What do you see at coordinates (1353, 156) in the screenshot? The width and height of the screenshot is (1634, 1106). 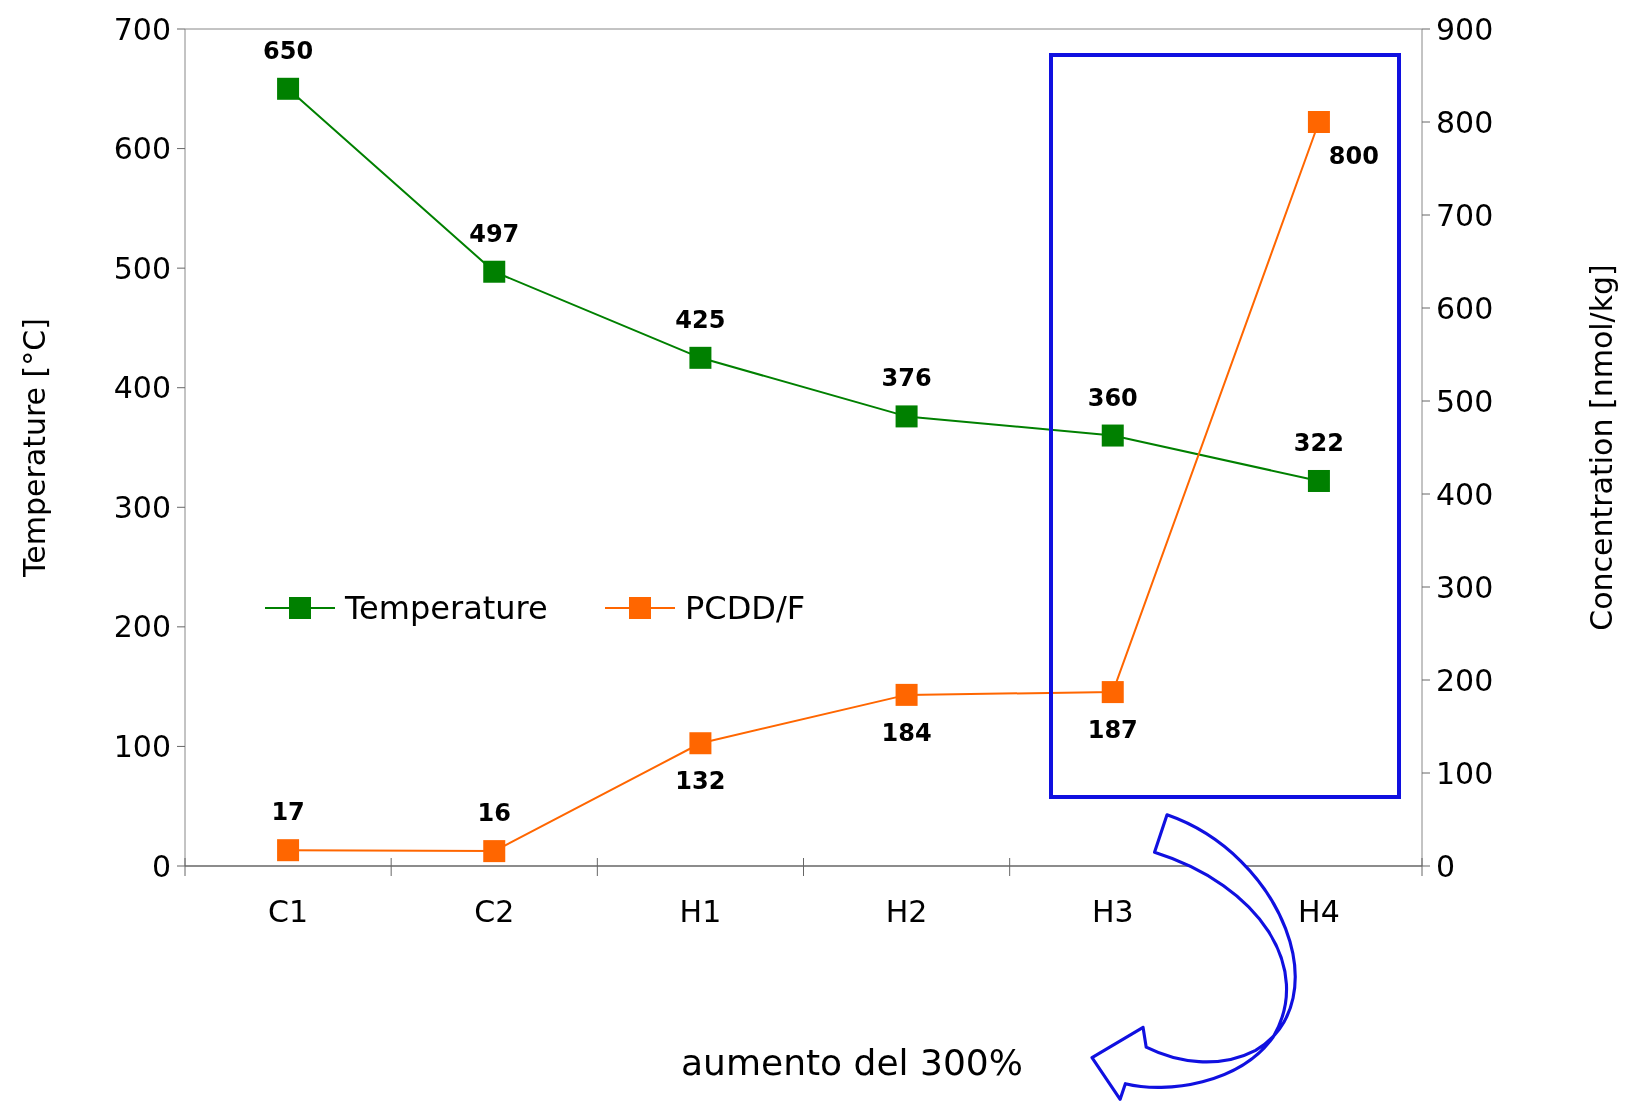 I see `data-label: 800` at bounding box center [1353, 156].